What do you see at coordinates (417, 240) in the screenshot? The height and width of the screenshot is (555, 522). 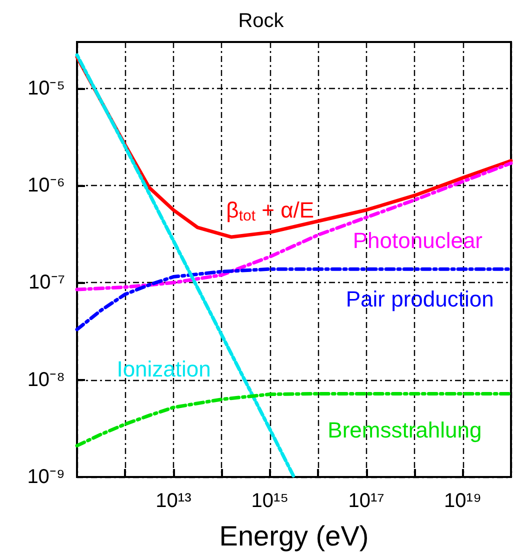 I see `series-label: Photonuclear` at bounding box center [417, 240].